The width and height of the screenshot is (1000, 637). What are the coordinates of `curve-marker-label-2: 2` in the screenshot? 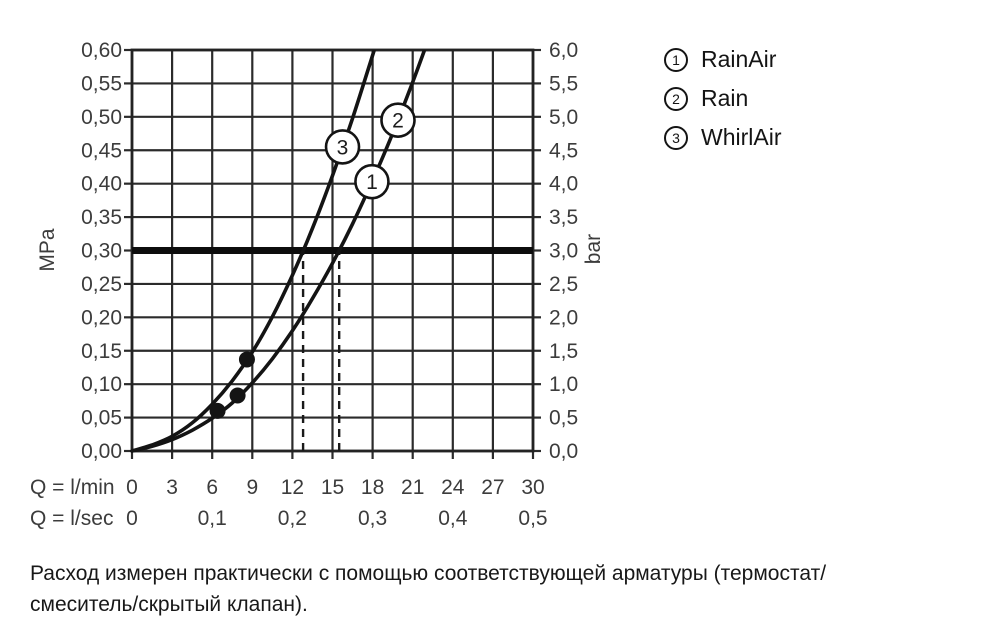 It's located at (398, 121).